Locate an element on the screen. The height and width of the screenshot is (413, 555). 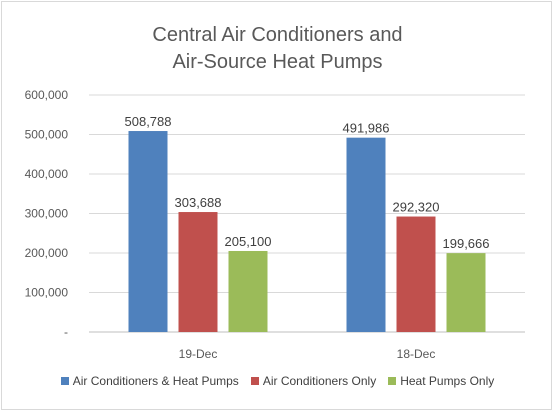
legend-item-3: Heat Pumps Only is located at coordinates (441, 381).